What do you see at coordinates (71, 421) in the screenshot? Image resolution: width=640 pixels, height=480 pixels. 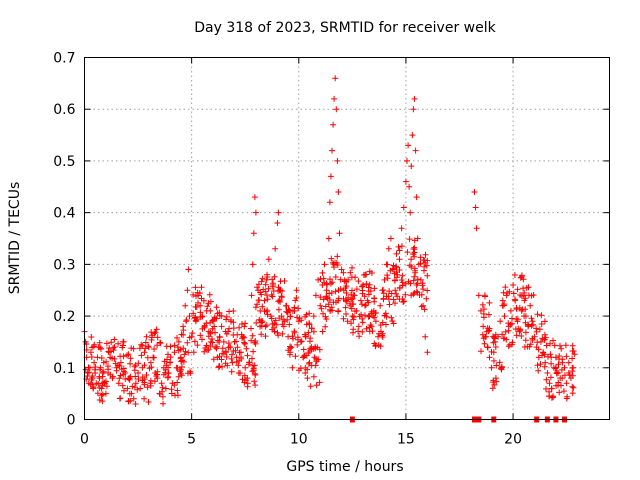 I see `y-tick-label: 0` at bounding box center [71, 421].